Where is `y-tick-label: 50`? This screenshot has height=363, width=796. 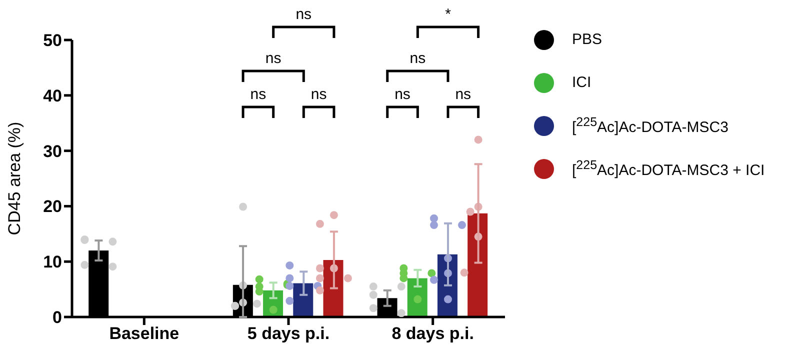
y-tick-label: 50 is located at coordinates (52, 40).